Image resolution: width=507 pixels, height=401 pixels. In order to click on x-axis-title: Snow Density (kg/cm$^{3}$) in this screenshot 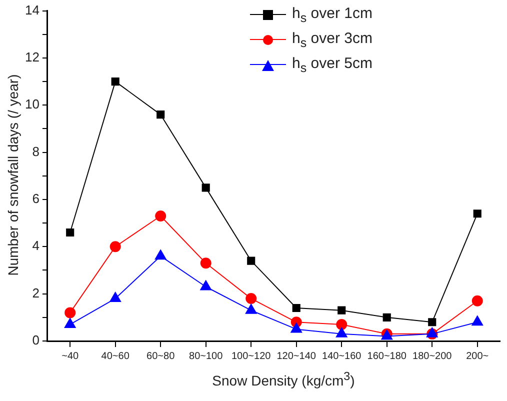, I will do `click(283, 379)`.